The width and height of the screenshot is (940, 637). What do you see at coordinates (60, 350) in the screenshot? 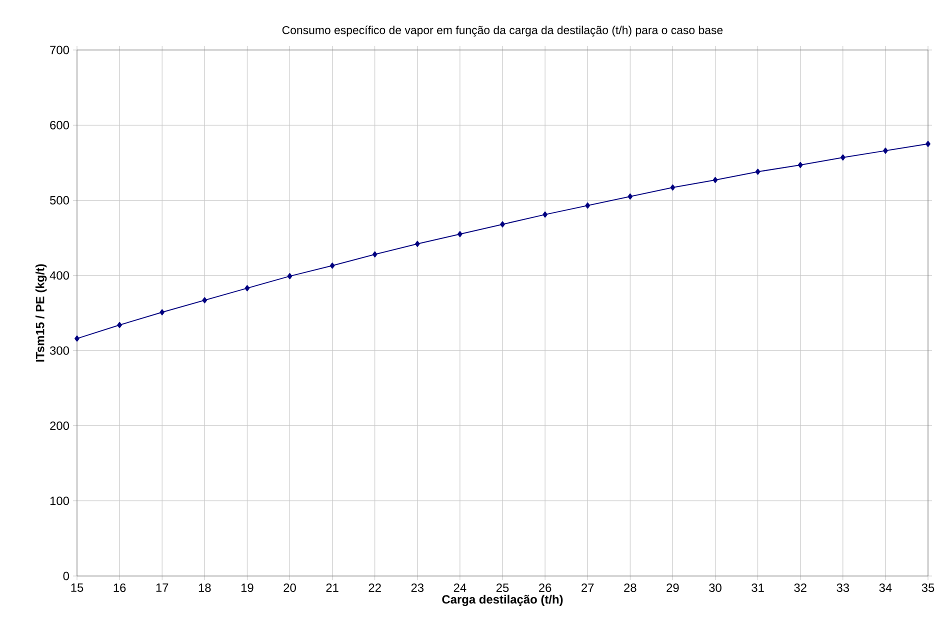
I see `y-tick-label: 300` at bounding box center [60, 350].